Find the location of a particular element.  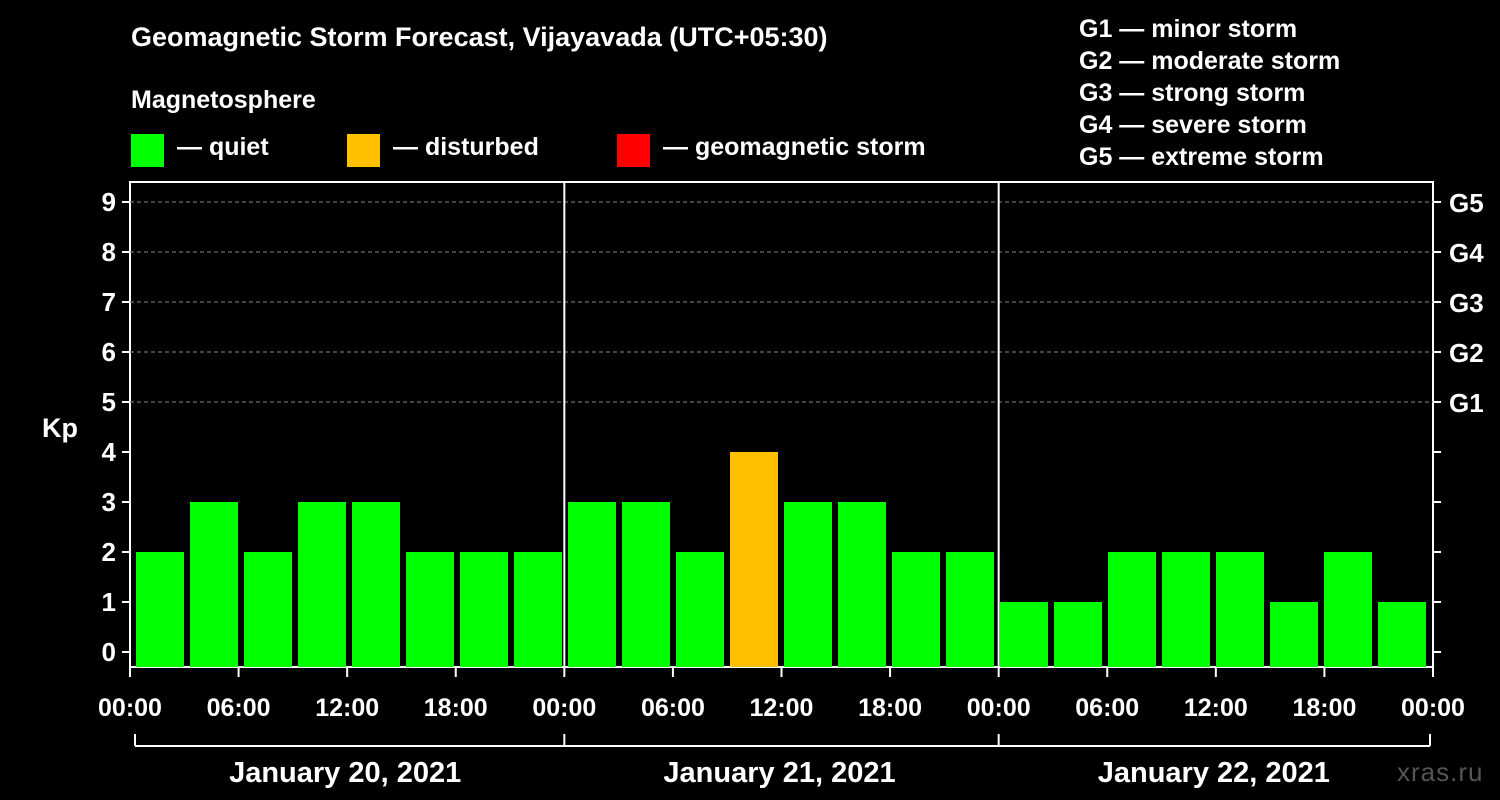

y-tick-label: 2 is located at coordinates (109, 552).